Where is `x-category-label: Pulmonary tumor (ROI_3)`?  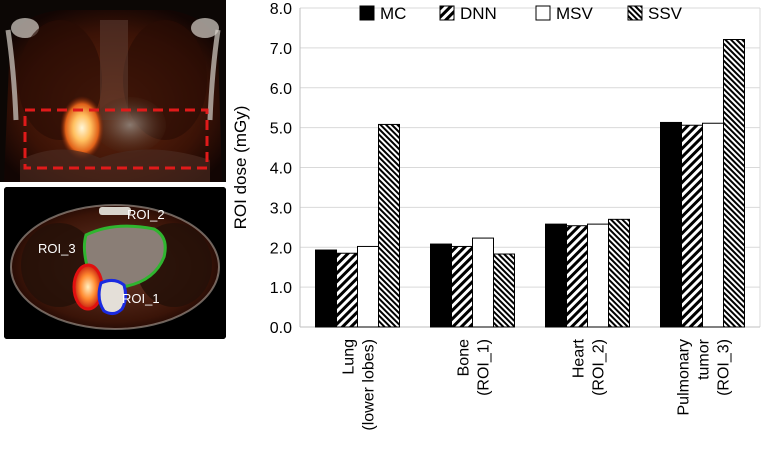 x-category-label: Pulmonary tumor (ROI_3) is located at coordinates (704, 376).